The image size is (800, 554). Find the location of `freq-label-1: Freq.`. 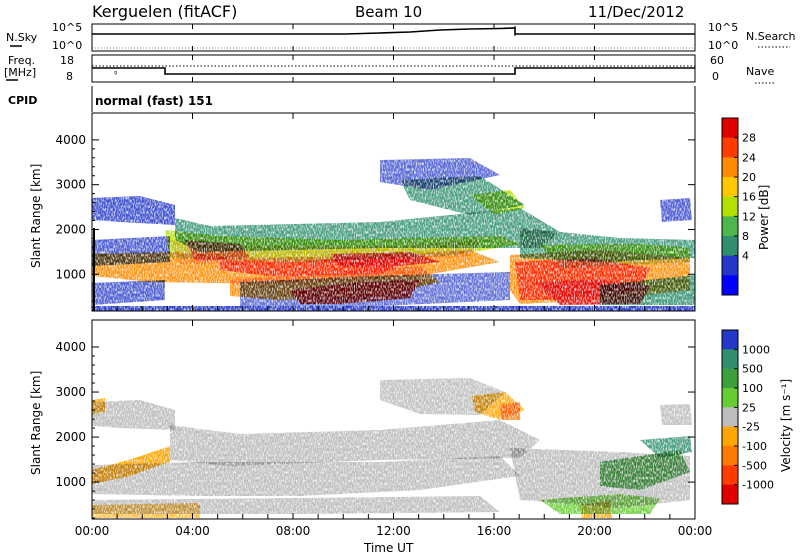

freq-label-1: Freq. is located at coordinates (21, 60).